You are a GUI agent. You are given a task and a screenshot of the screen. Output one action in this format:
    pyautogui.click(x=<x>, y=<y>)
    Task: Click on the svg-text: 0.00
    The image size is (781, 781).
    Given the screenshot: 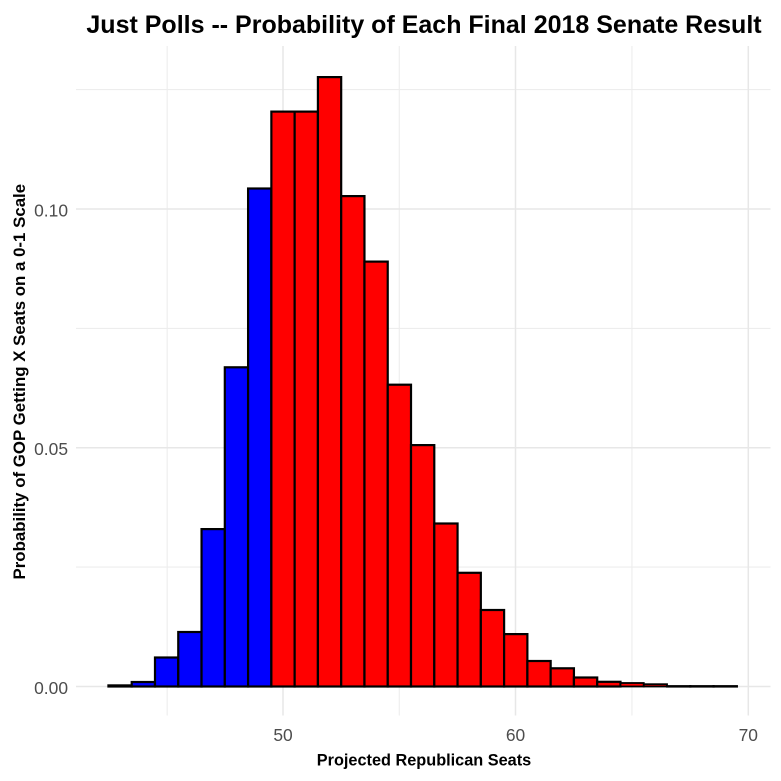 What is the action you would take?
    pyautogui.click(x=51, y=688)
    